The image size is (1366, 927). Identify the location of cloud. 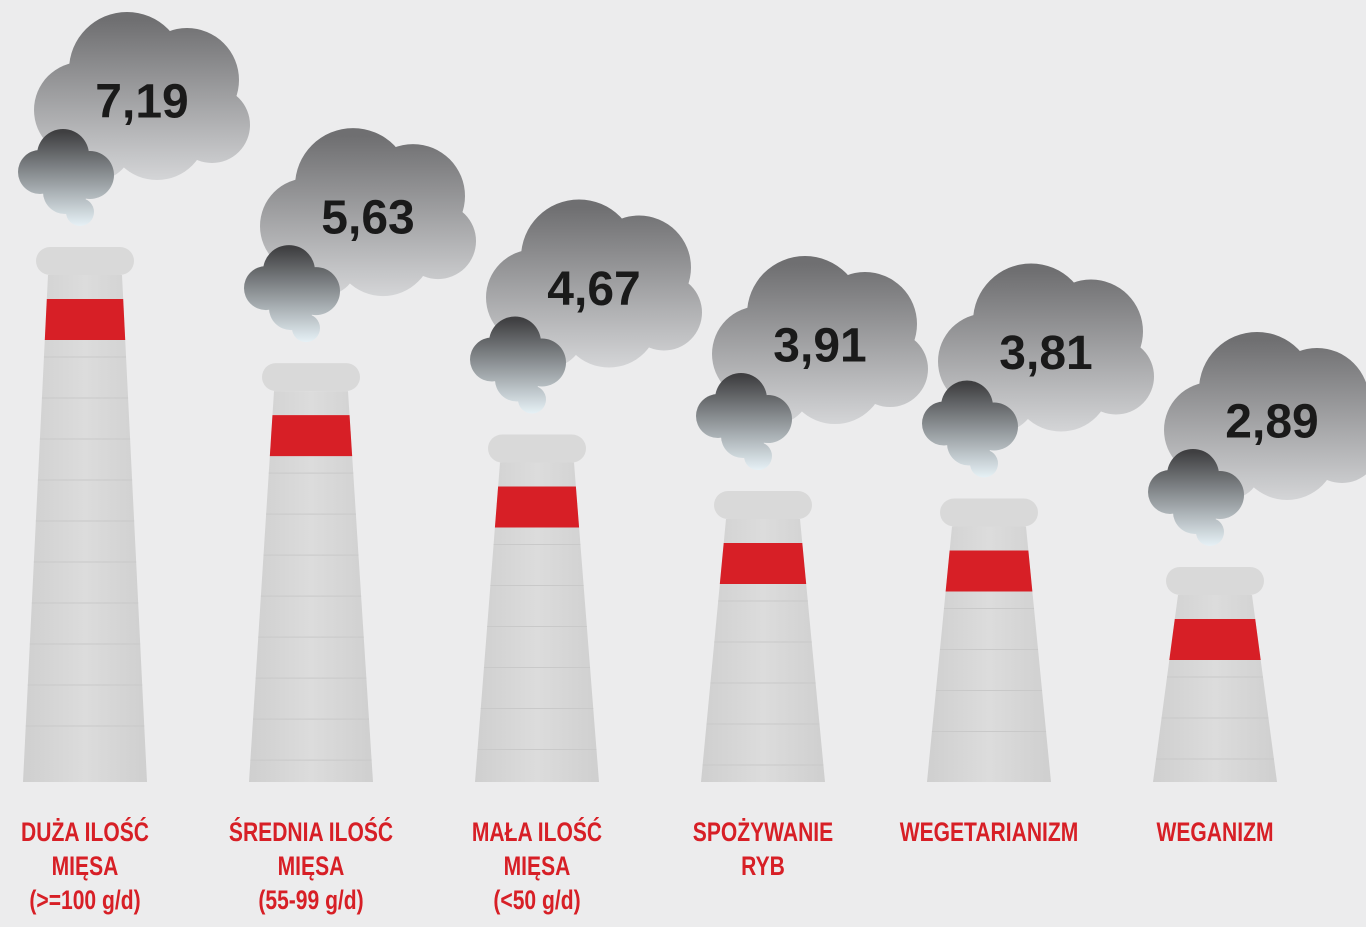
(1265, 415).